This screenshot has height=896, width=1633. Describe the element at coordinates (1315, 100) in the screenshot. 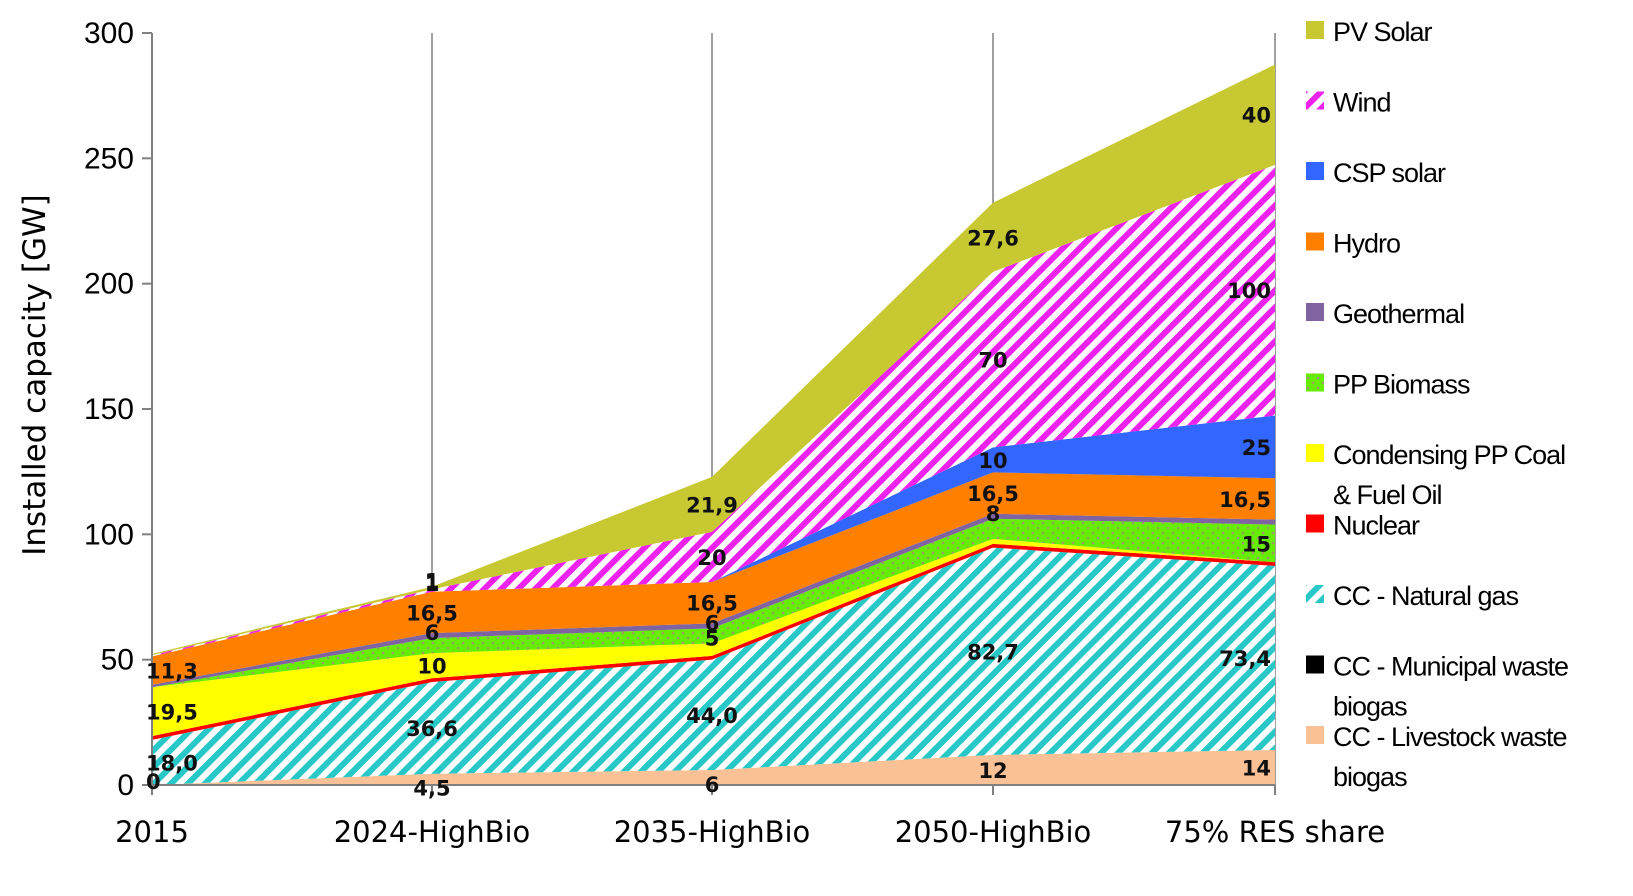

I see `legend-swatch-wind` at that location.